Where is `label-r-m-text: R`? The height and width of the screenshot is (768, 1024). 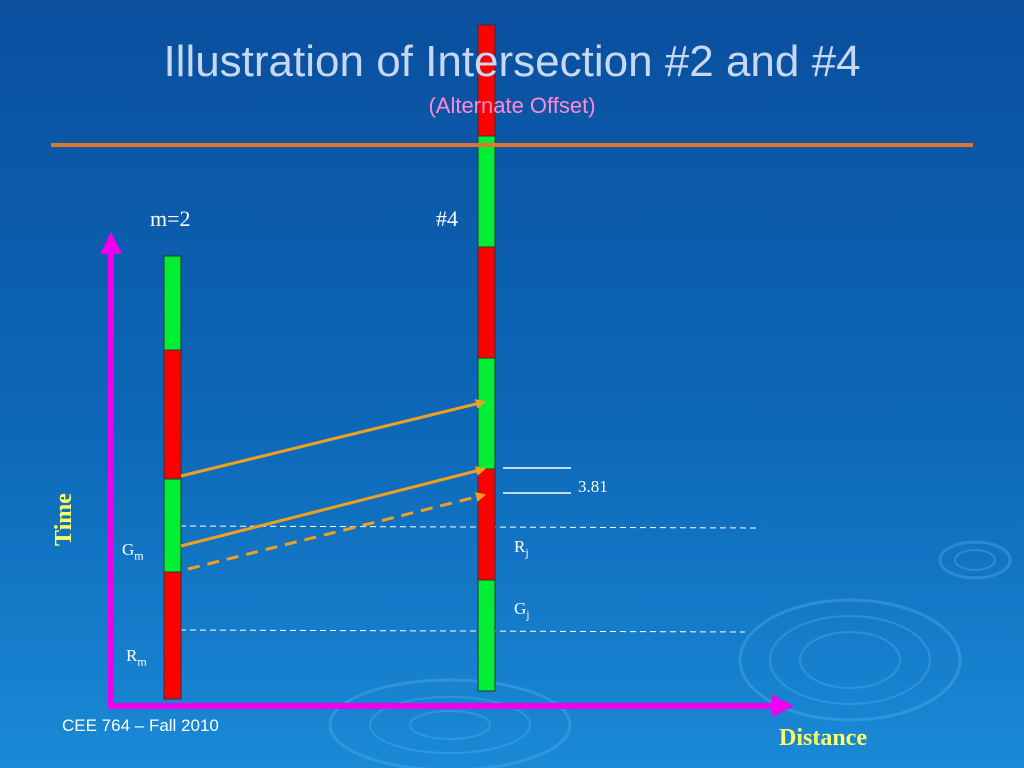 label-r-m-text: R is located at coordinates (132, 655).